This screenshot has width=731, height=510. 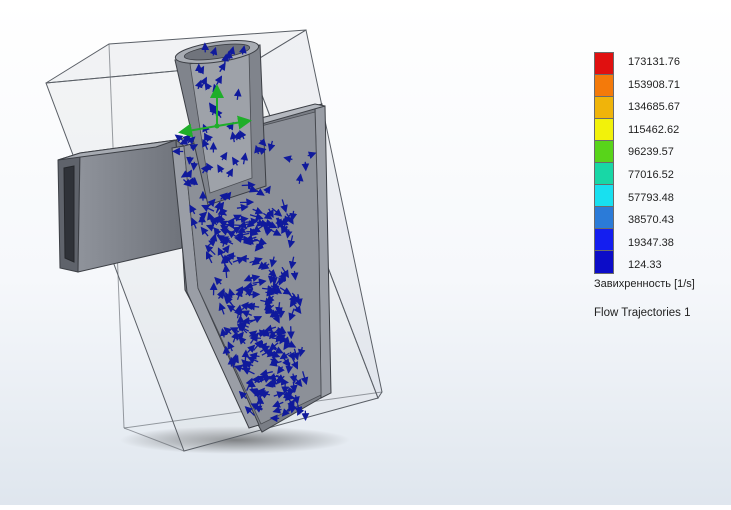 I want to click on legend-tick-label: 38570.43, so click(x=651, y=220).